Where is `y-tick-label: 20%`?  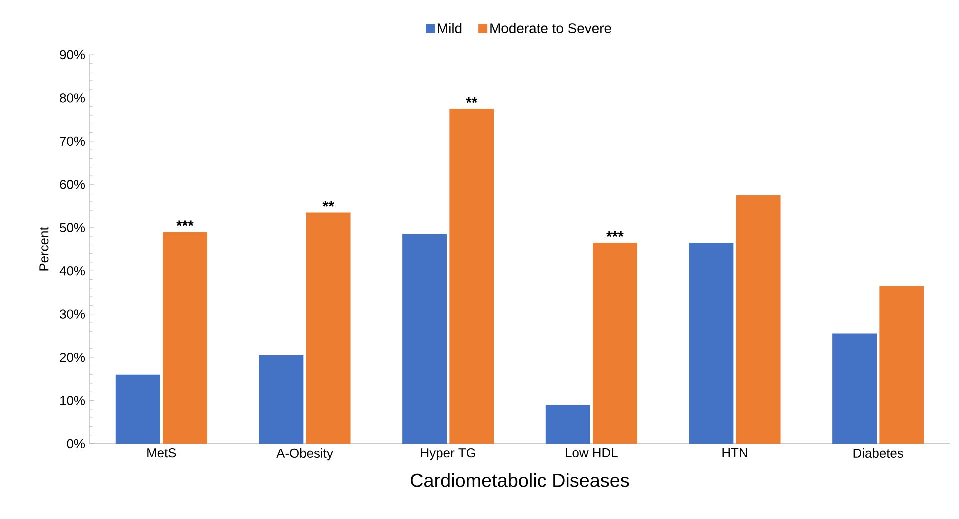 y-tick-label: 20% is located at coordinates (73, 357).